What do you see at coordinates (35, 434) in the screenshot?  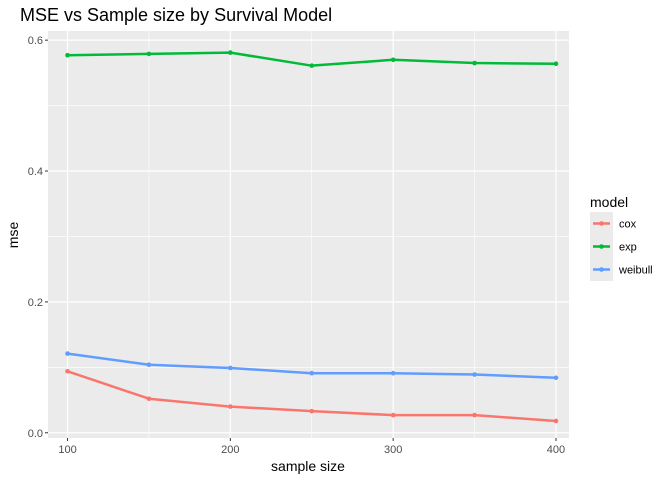 I see `y-tick-label: 0.0` at bounding box center [35, 434].